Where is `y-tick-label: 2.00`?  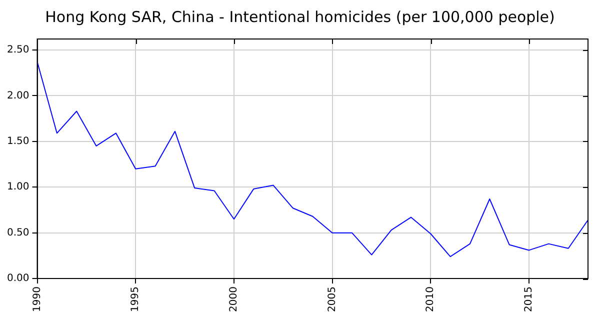
y-tick-label: 2.00 is located at coordinates (18, 96).